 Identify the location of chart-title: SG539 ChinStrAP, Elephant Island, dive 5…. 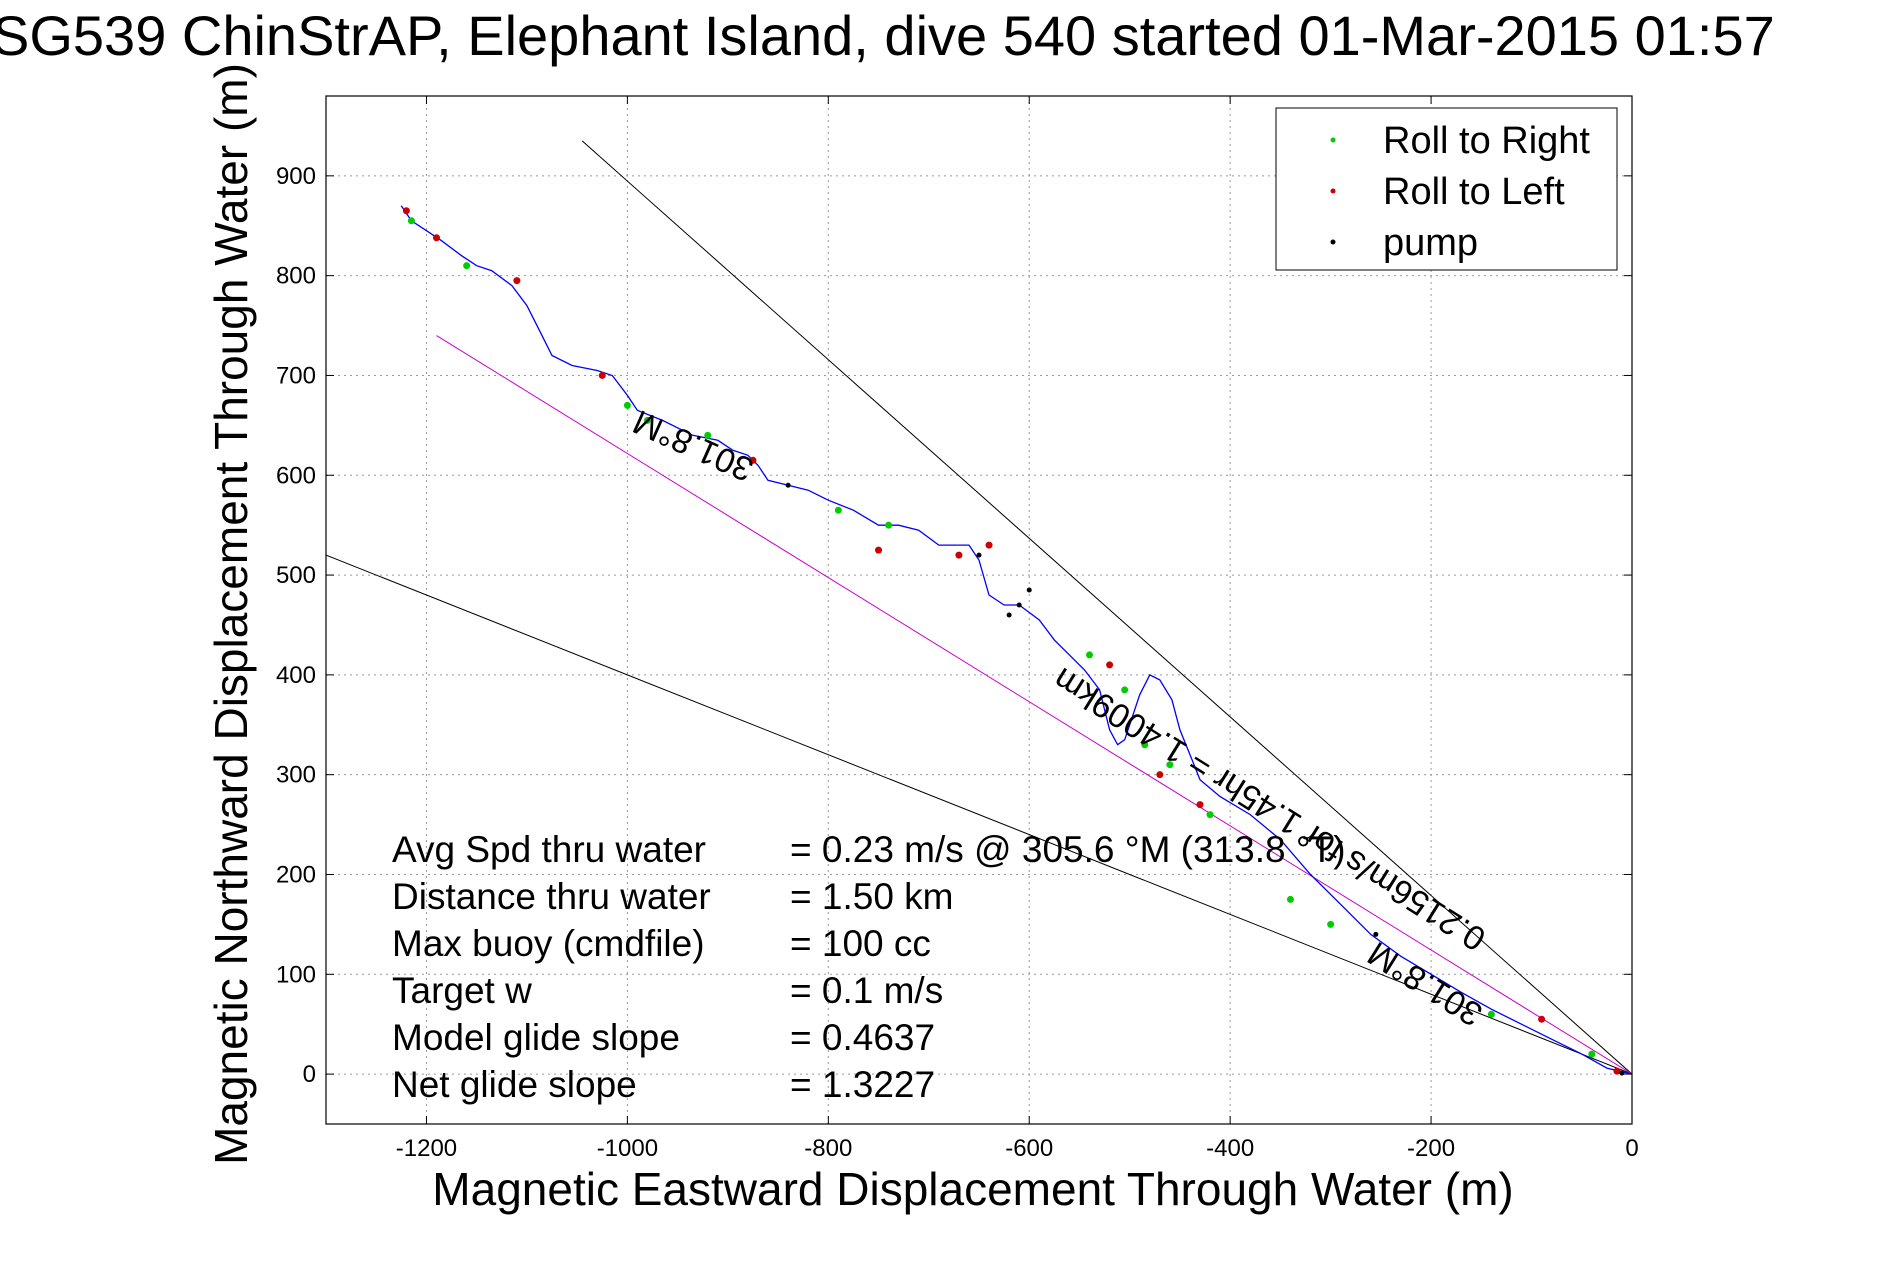
(887, 35).